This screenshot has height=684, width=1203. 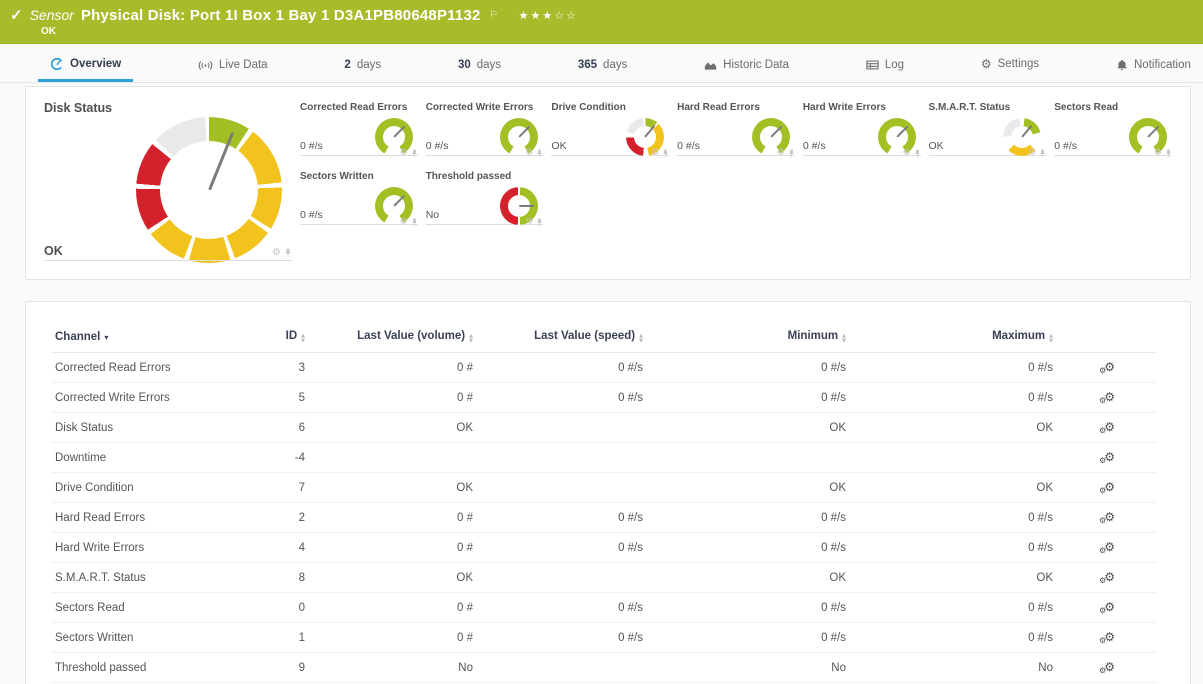 What do you see at coordinates (493, 15) in the screenshot?
I see `flag-icon: ⚐` at bounding box center [493, 15].